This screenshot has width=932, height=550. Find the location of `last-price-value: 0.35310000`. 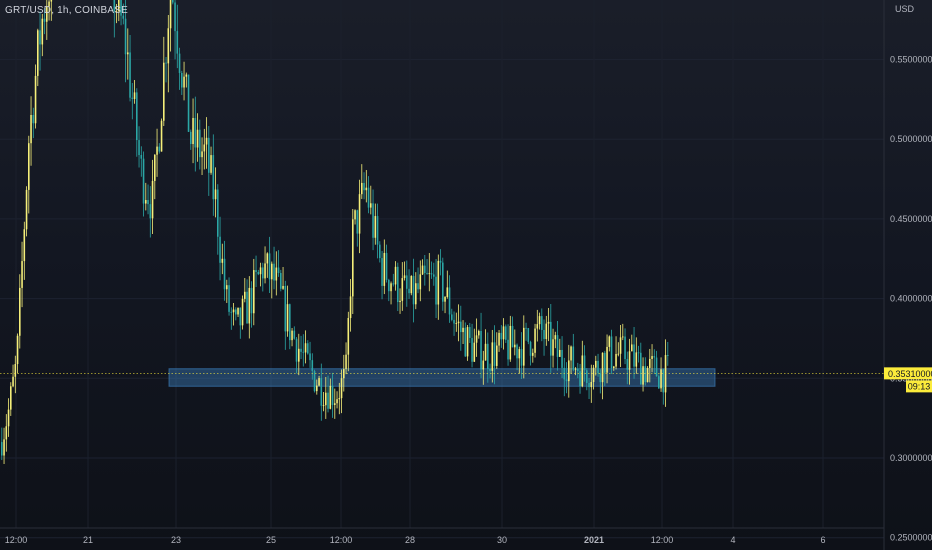

last-price-value: 0.35310000 is located at coordinates (910, 374).